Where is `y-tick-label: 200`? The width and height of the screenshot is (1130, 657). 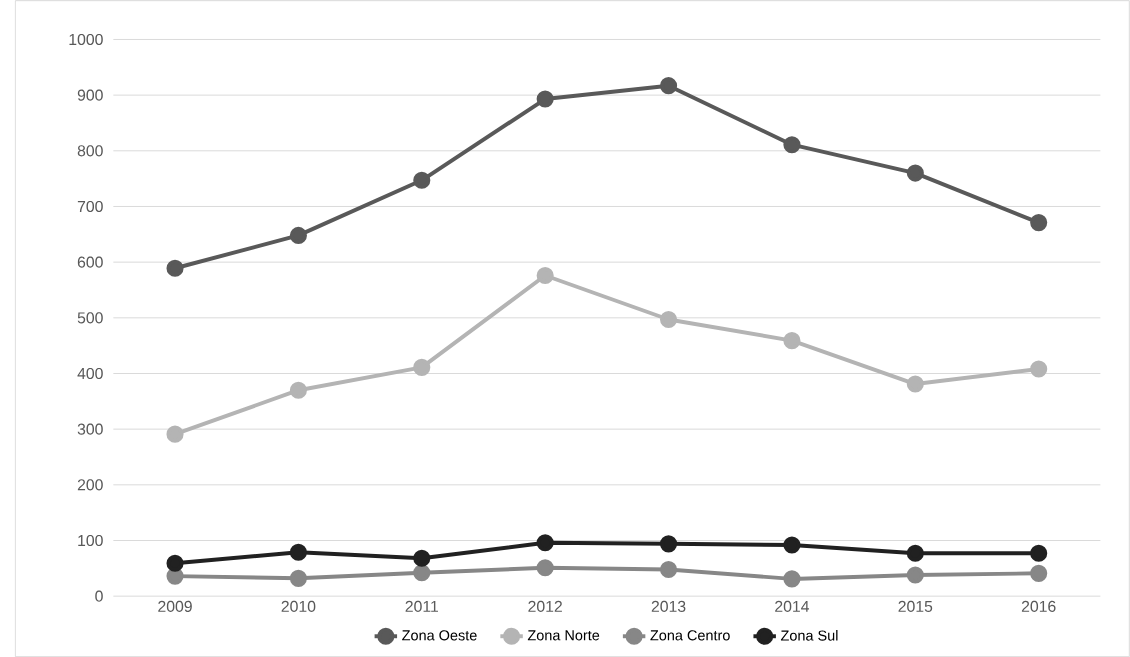 y-tick-label: 200 is located at coordinates (90, 485).